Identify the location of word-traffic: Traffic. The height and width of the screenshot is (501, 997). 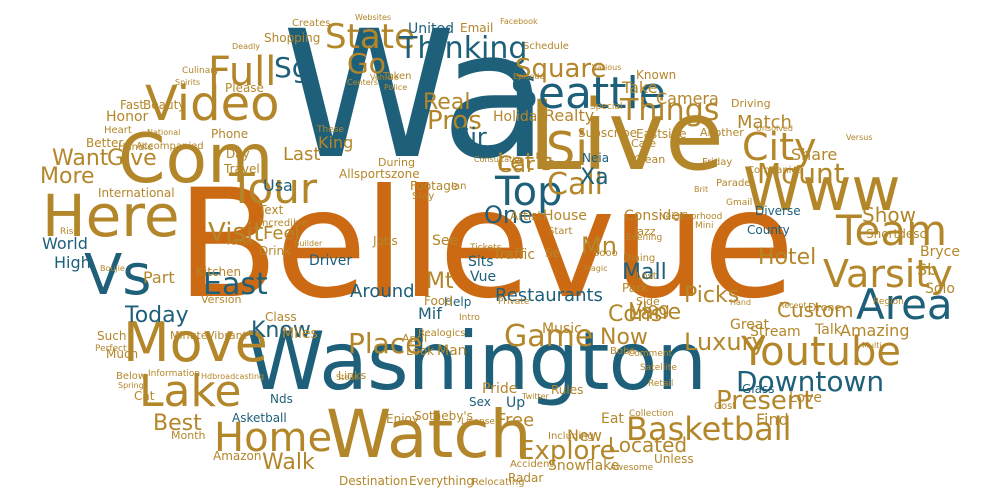
(514, 255).